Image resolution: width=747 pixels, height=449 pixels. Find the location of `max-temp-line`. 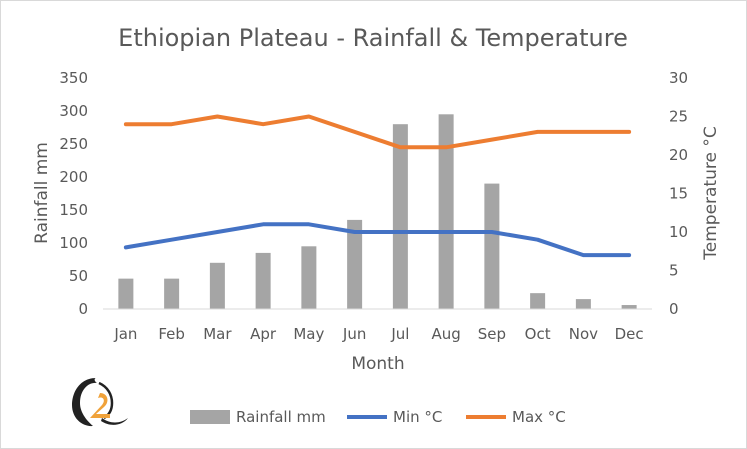

max-temp-line is located at coordinates (377, 132).